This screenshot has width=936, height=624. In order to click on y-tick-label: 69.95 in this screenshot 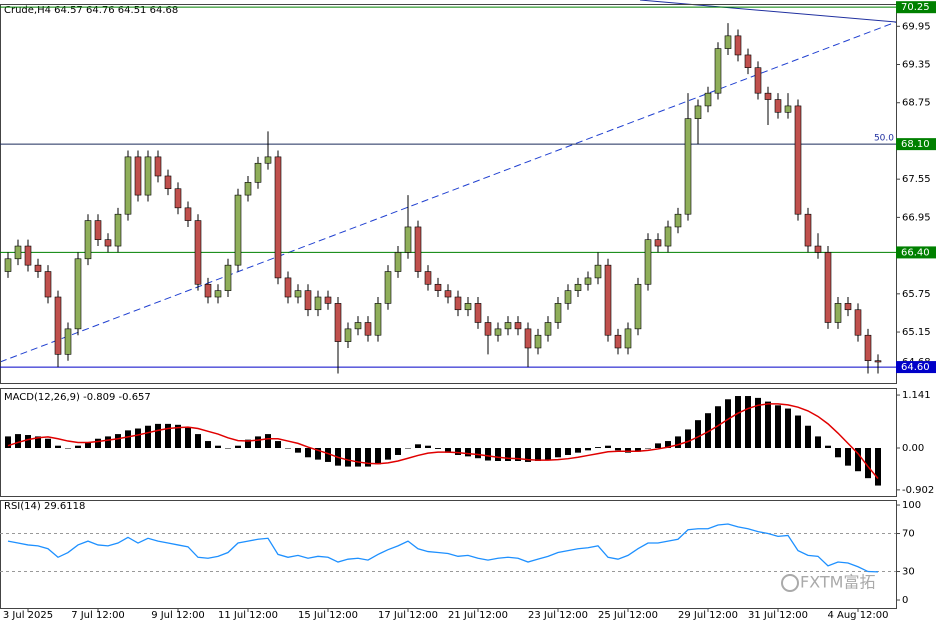, I will do `click(916, 26)`.